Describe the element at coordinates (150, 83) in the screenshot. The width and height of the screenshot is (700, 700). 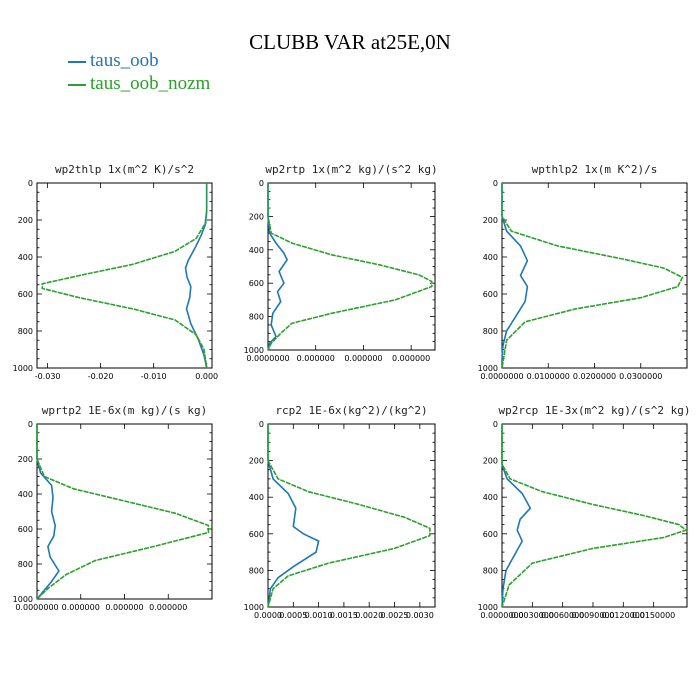
I see `legend-label-taus-oob-nozm: taus_oob_nozm` at that location.